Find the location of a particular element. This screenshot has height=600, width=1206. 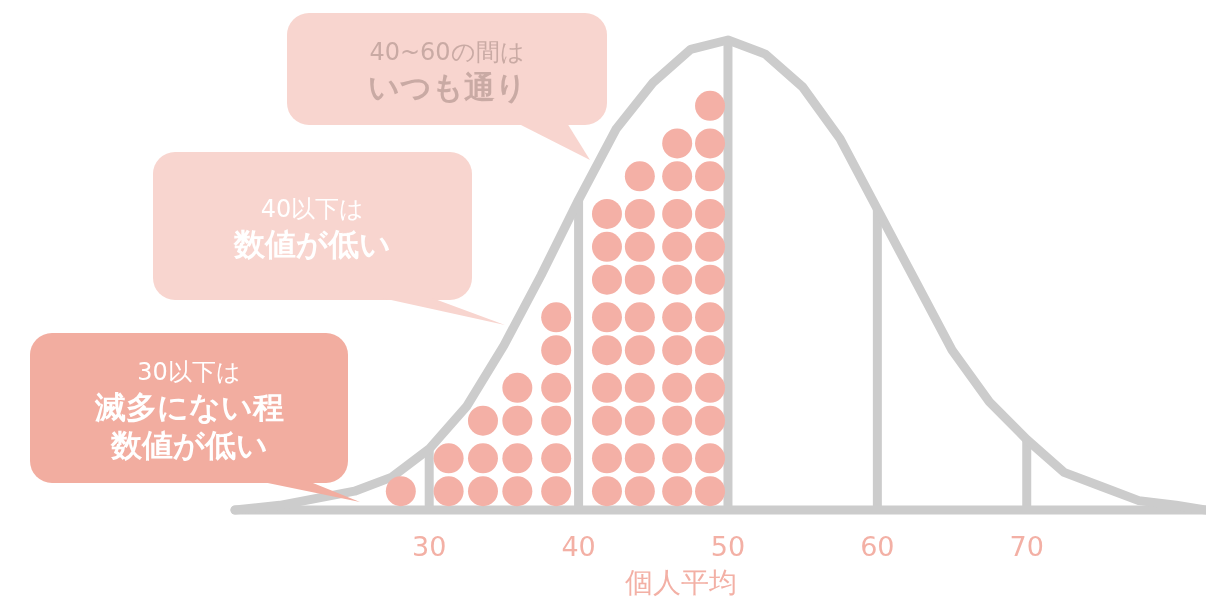

annotation: 30以下は滅多にない程数値が低い is located at coordinates (188, 410).